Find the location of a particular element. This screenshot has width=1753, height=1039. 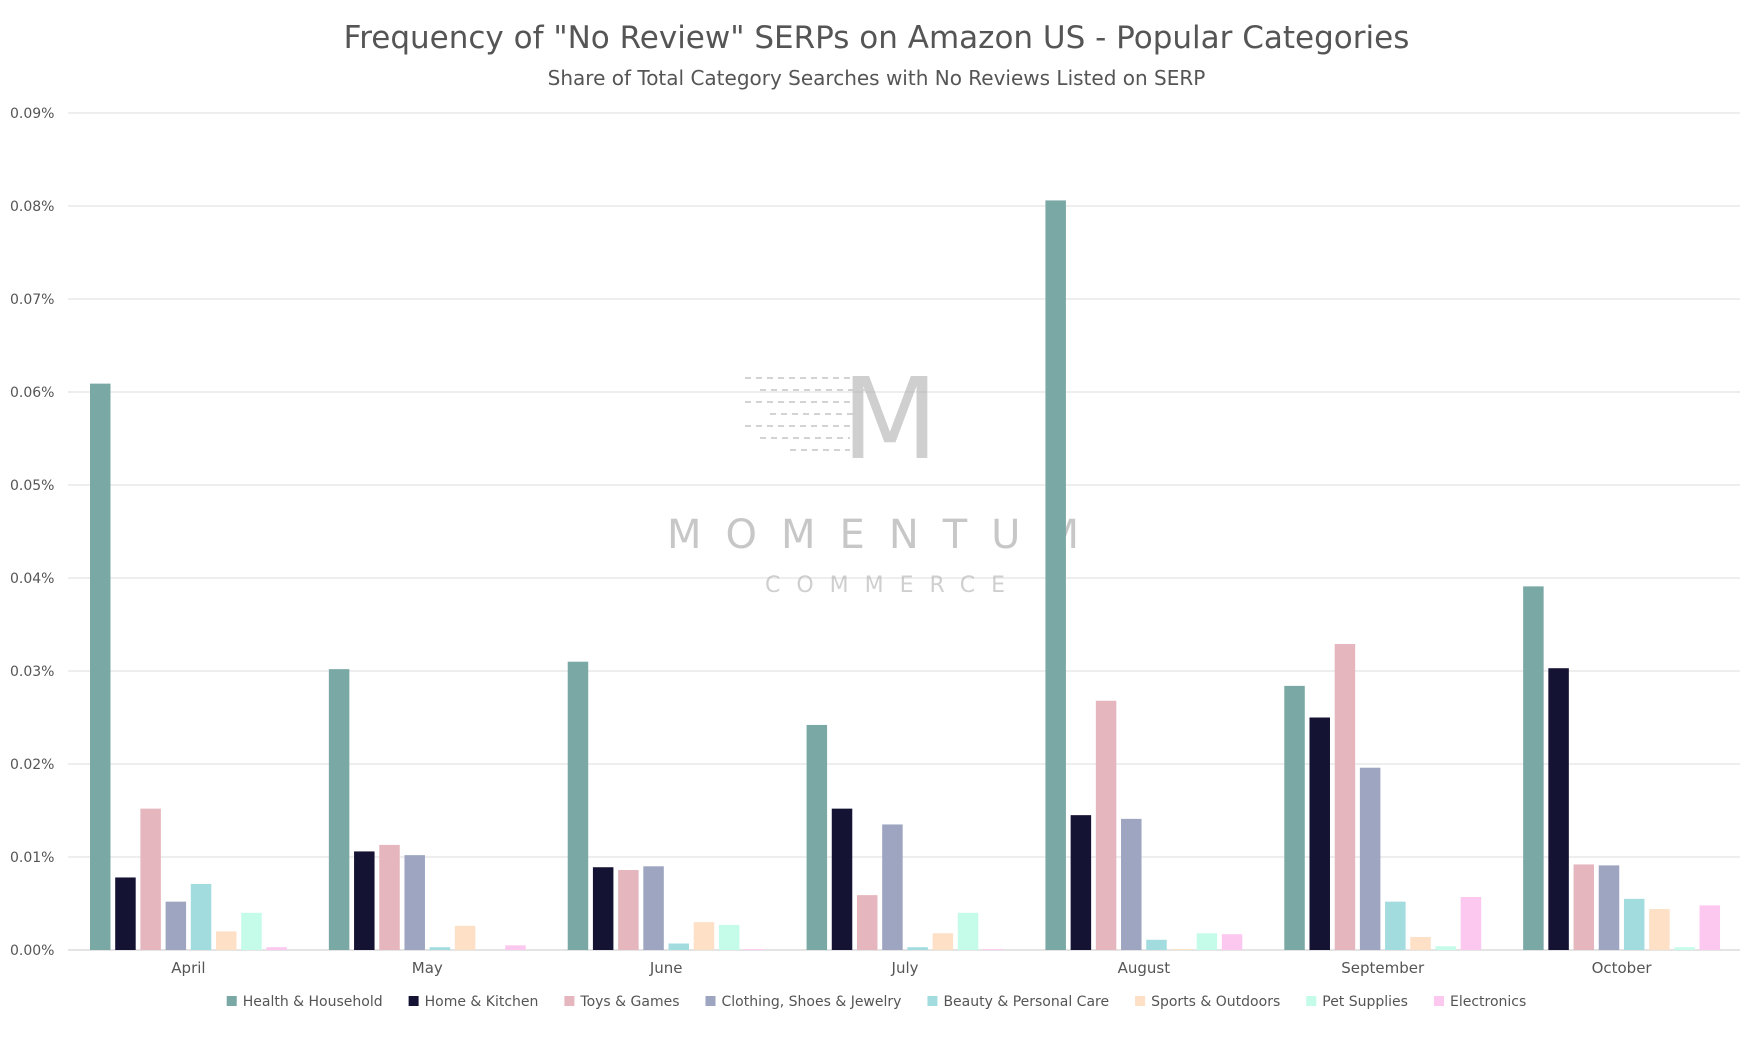

y-tick-label: 0.02% is located at coordinates (32, 765).